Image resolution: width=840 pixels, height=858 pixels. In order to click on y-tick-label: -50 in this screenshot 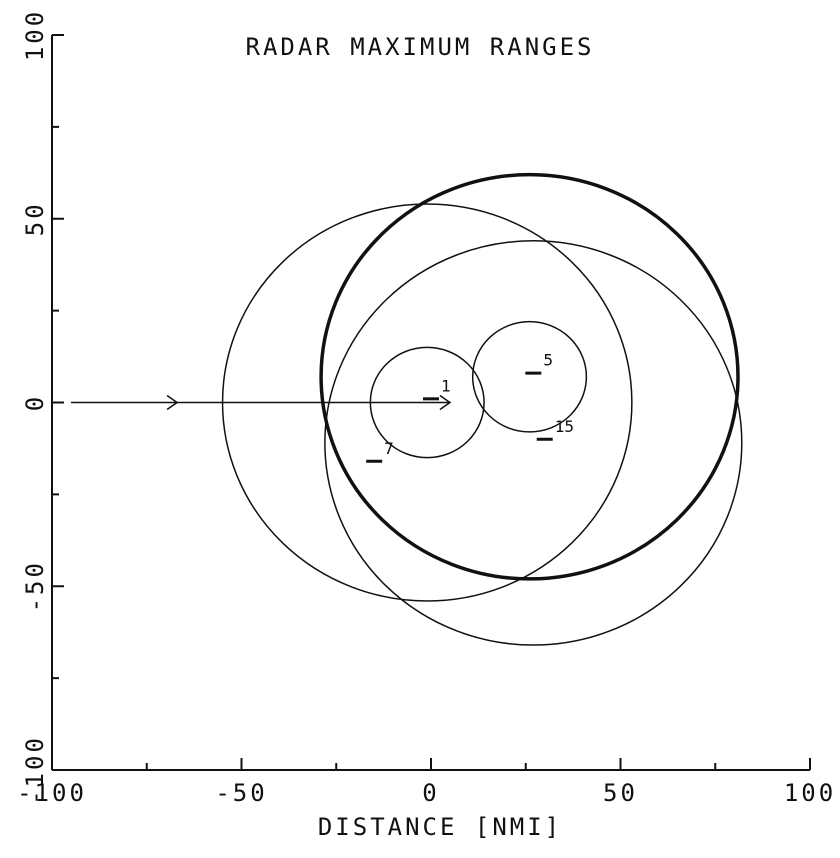, I will do `click(35, 586)`.